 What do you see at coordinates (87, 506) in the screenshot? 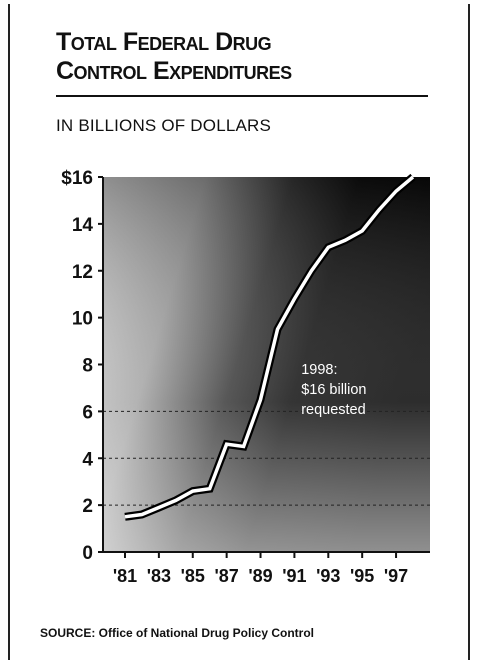
I see `y-tick-label: 2` at bounding box center [87, 506].